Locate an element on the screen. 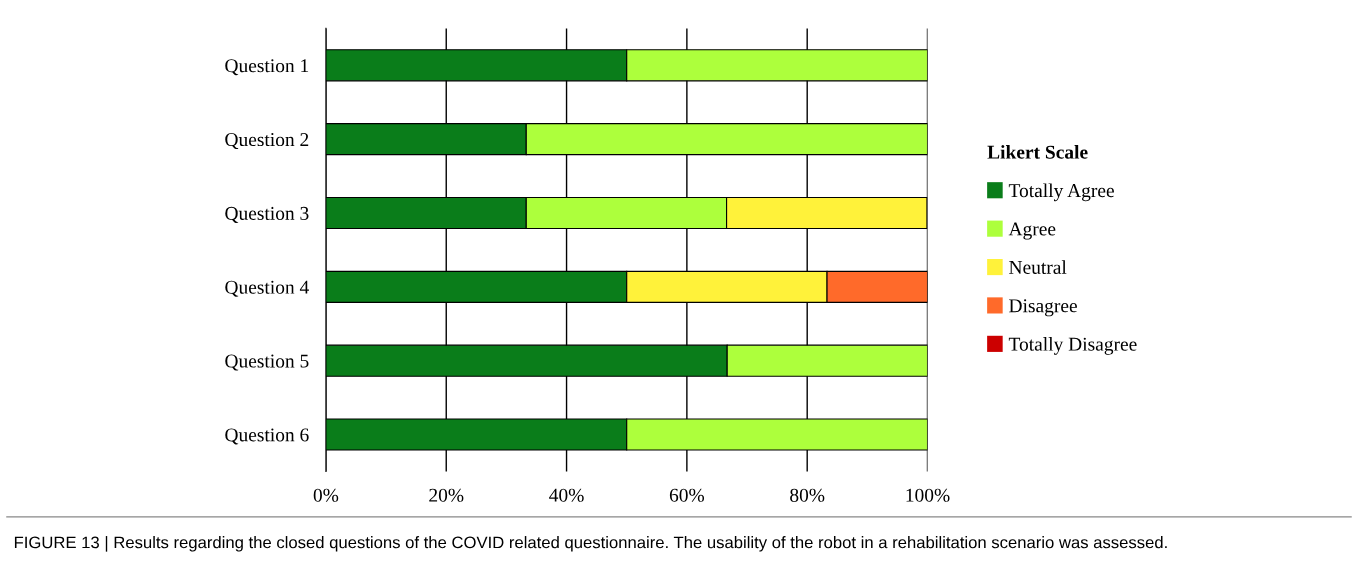 The height and width of the screenshot is (568, 1358). y-tick-label: Question 1 is located at coordinates (267, 67).